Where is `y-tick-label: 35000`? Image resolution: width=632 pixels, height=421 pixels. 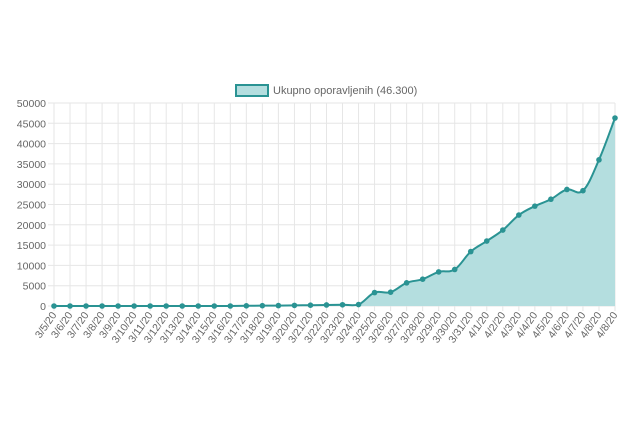 y-tick-label: 35000 is located at coordinates (31, 165).